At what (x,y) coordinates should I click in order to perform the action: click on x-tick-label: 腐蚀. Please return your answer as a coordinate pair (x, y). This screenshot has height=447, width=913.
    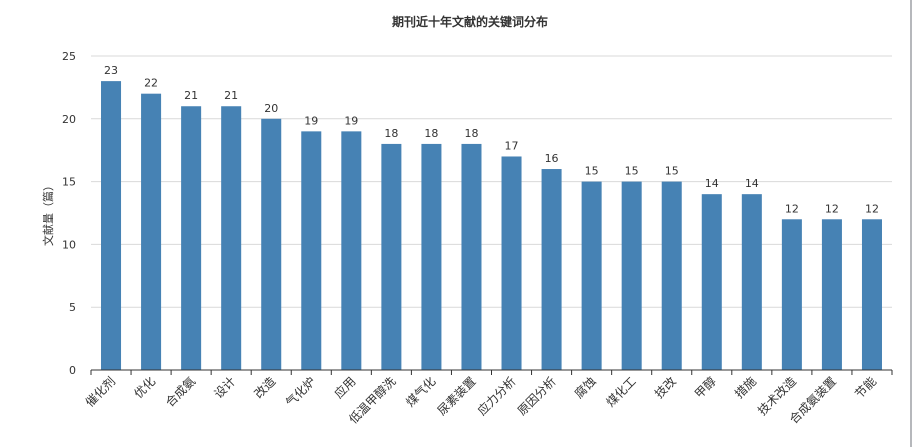
    Looking at the image, I should click on (585, 388).